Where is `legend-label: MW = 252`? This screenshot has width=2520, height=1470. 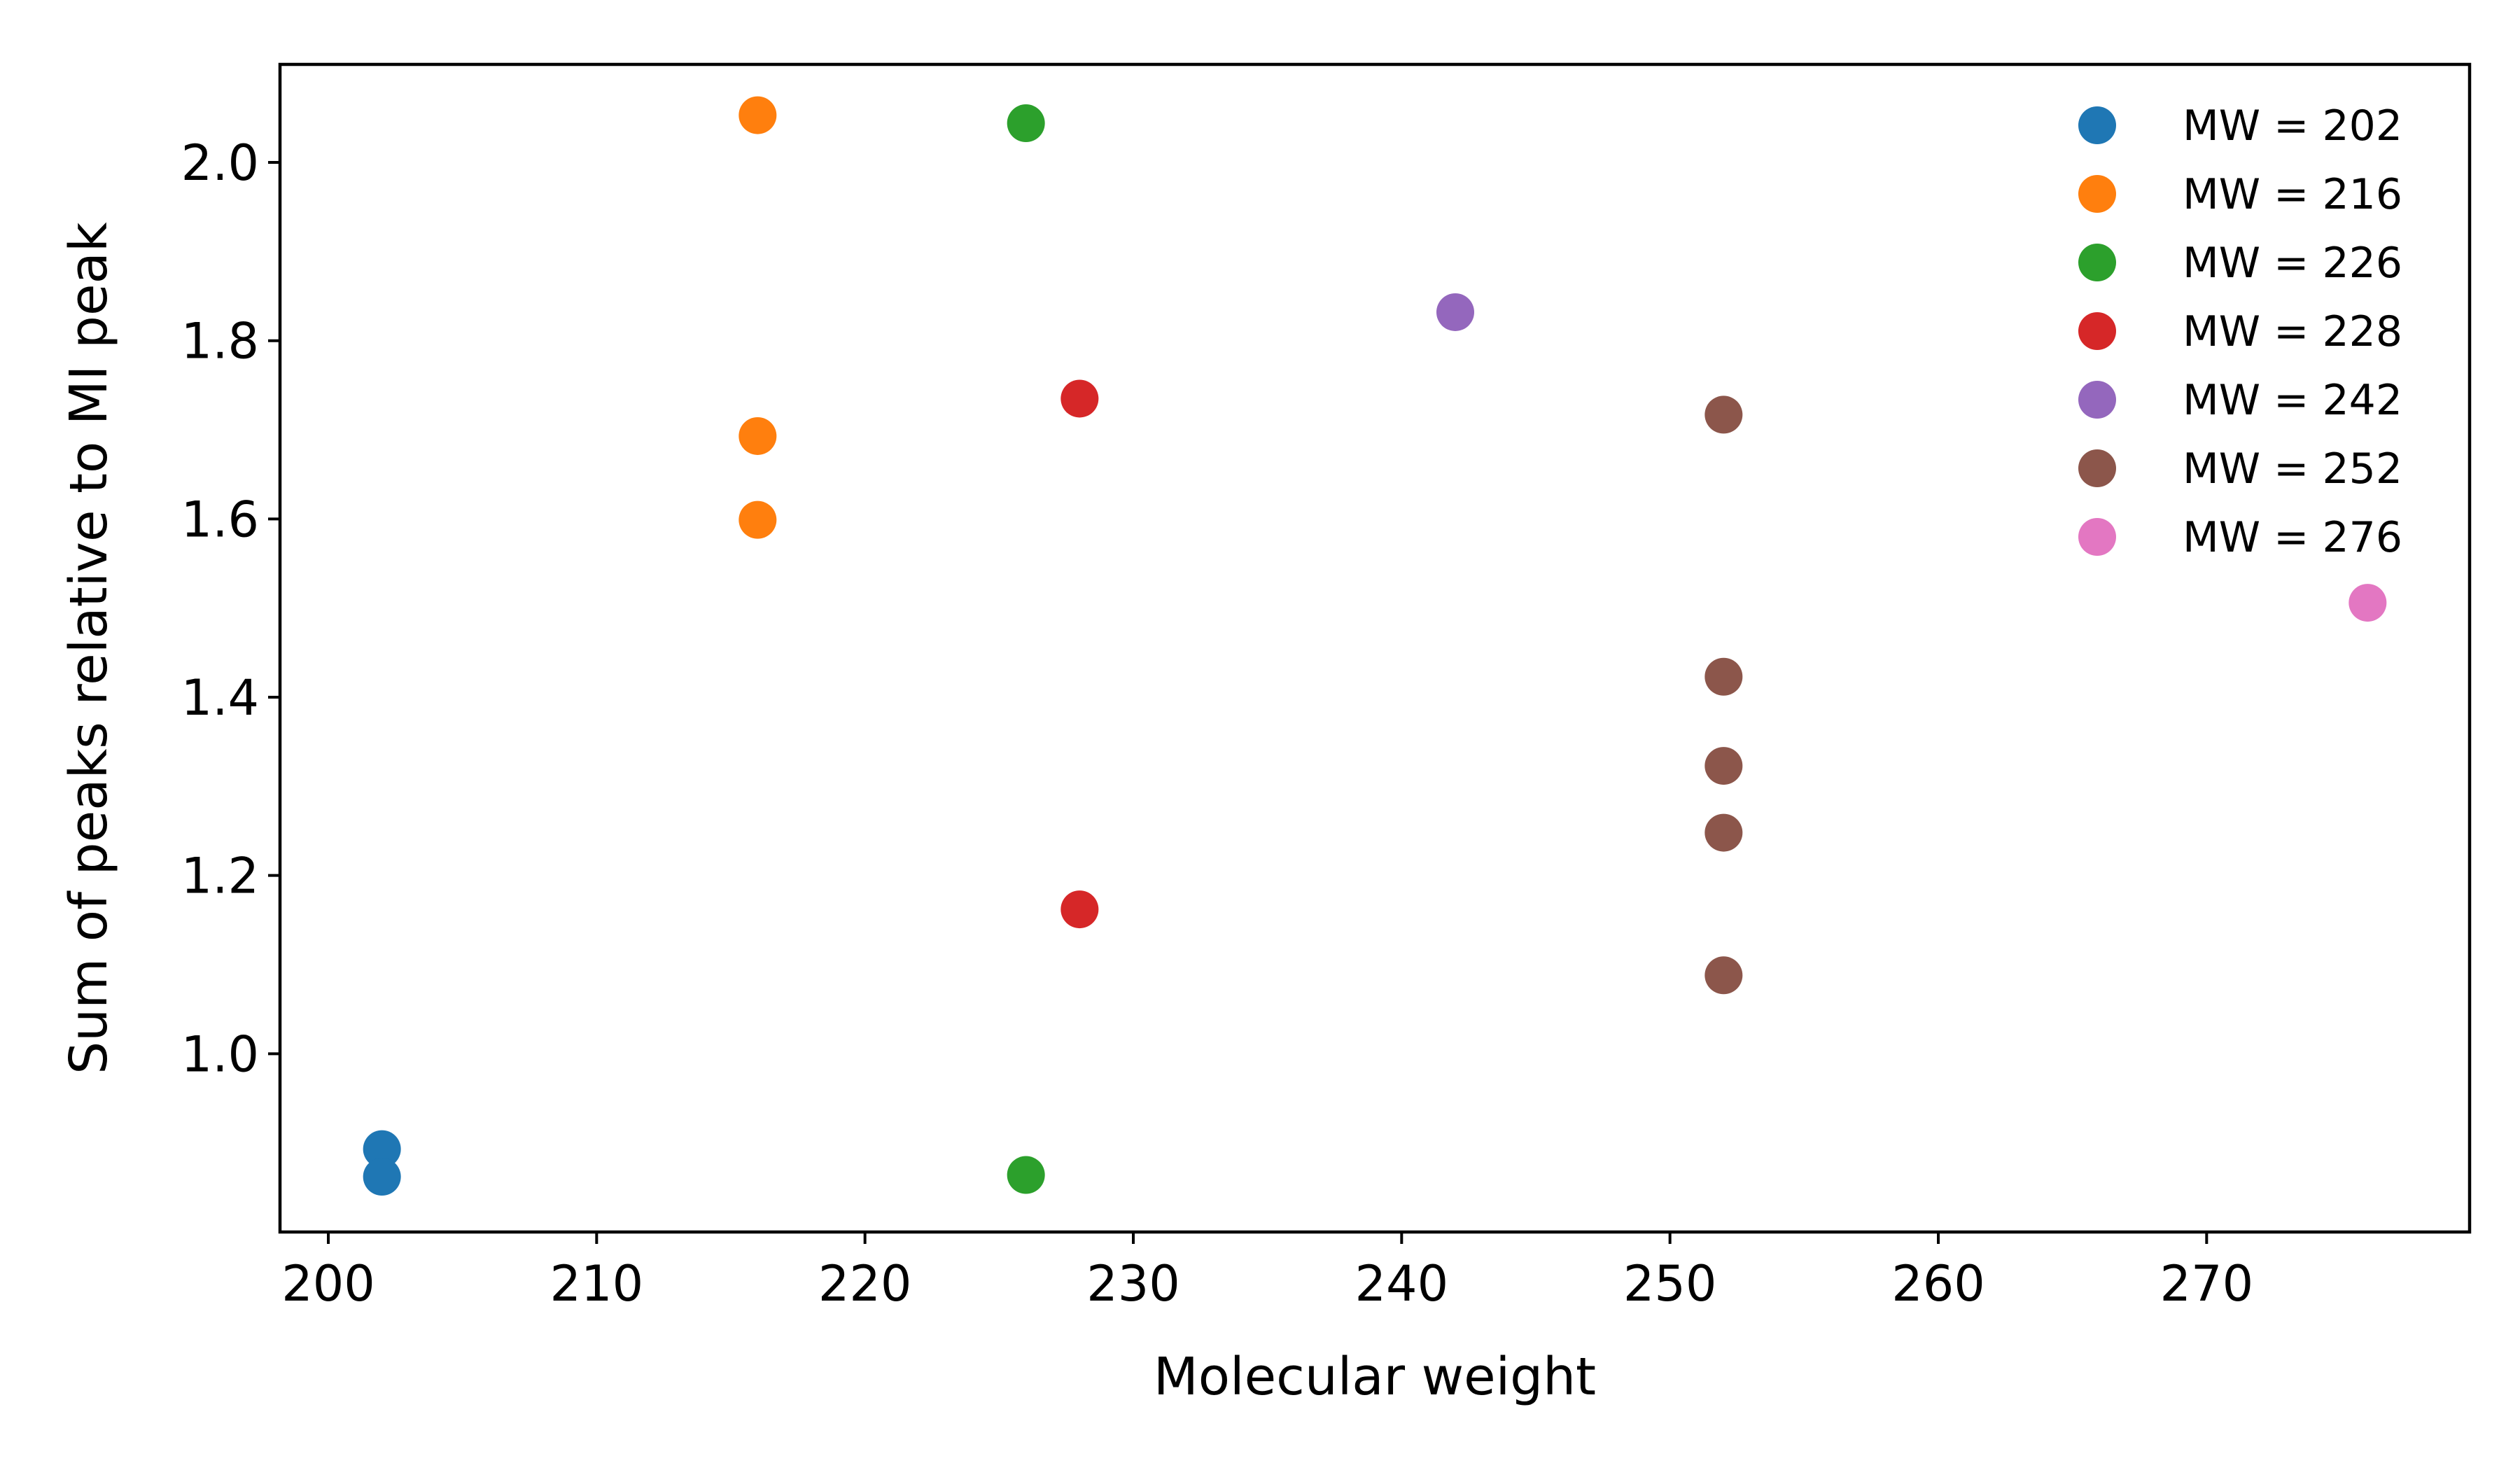
legend-label: MW = 252 is located at coordinates (2292, 468).